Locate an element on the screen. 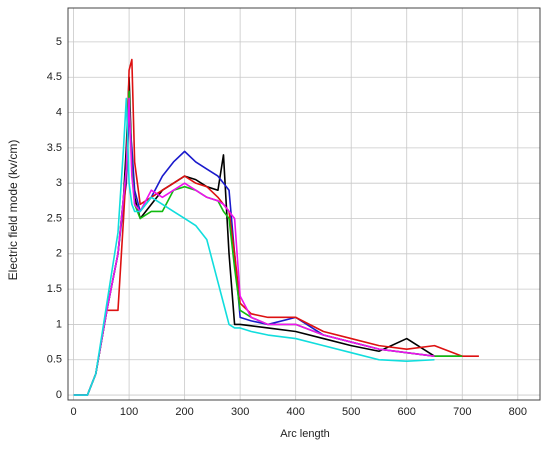 Image resolution: width=550 pixels, height=450 pixels. y-tick-label: 0 is located at coordinates (59, 395).